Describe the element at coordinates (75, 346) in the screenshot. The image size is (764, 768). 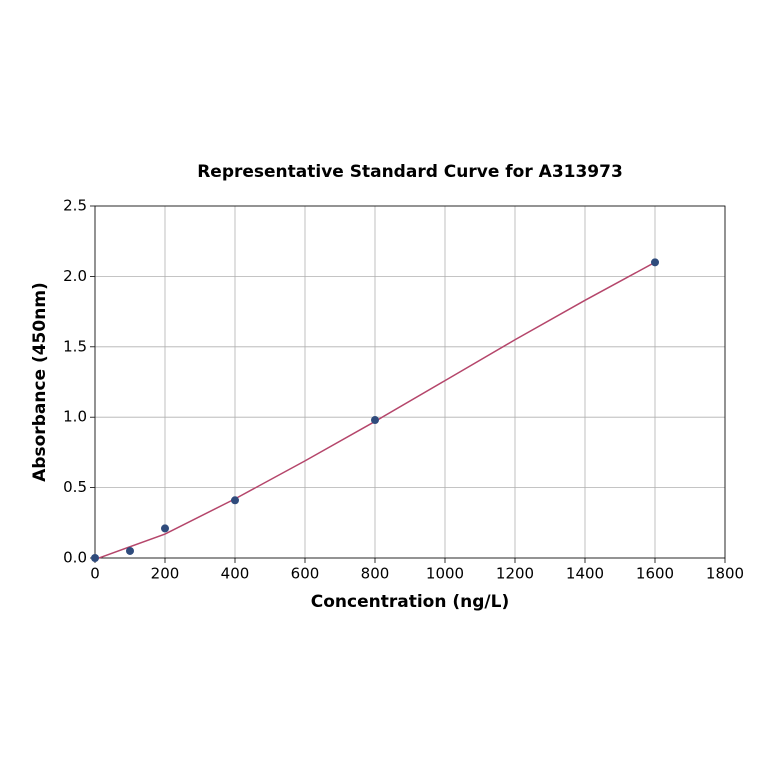
I see `y-tick-label: 1.5` at that location.